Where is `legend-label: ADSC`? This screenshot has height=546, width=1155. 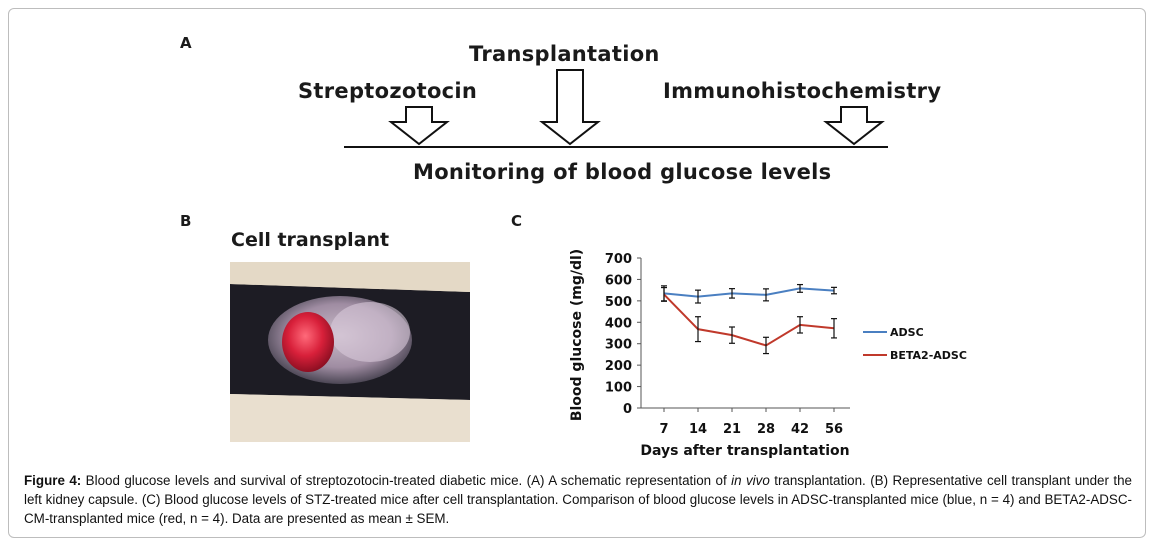
legend-label: ADSC is located at coordinates (907, 332).